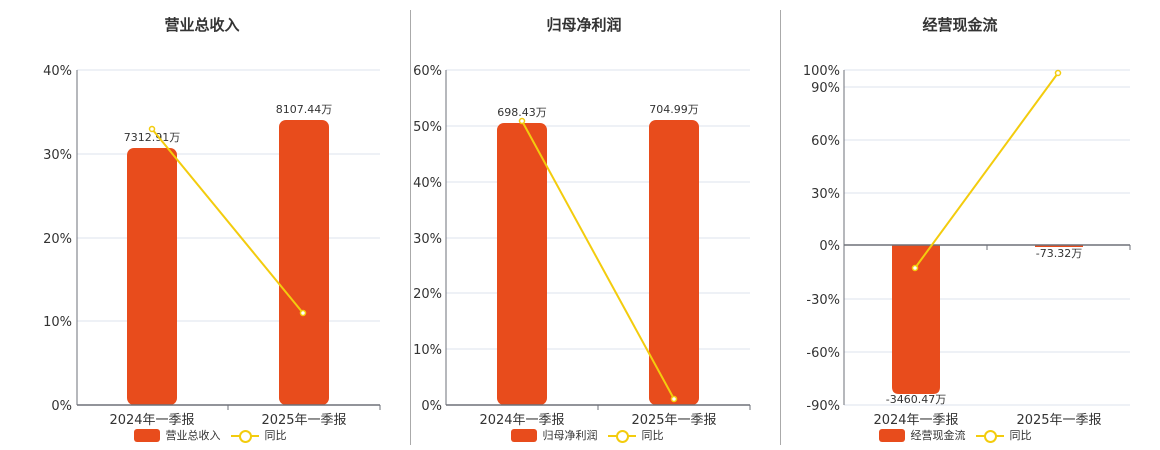 This screenshot has height=450, width=1160. Describe the element at coordinates (570, 435) in the screenshot. I see `legend-bar-label: 归母净利润` at that location.